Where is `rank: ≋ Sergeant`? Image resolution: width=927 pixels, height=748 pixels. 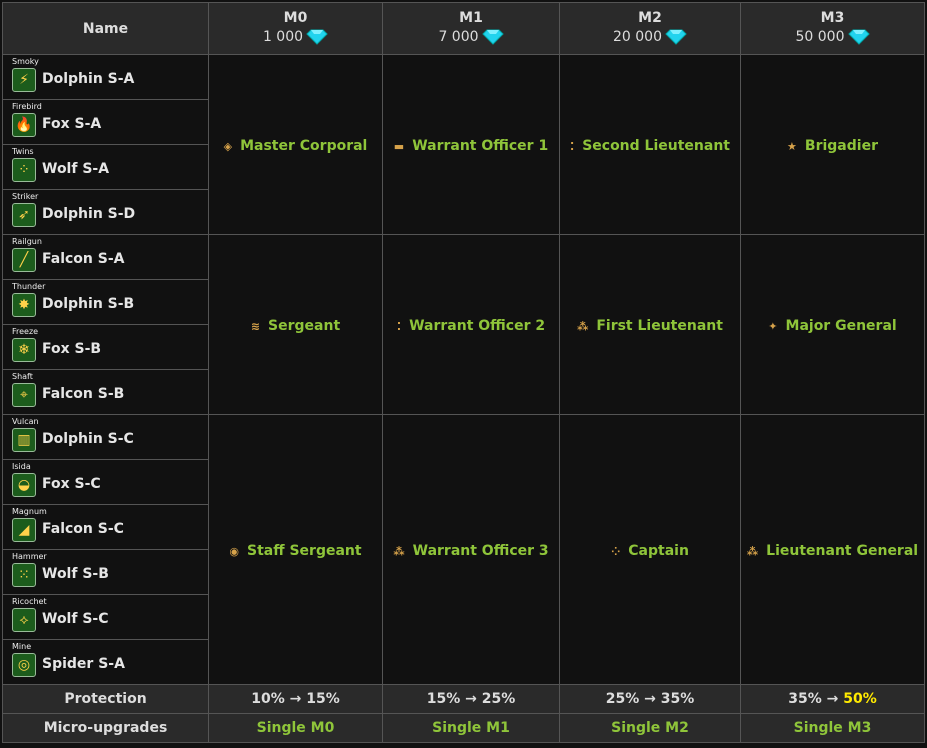
rank: ≋ Sergeant is located at coordinates (295, 326).